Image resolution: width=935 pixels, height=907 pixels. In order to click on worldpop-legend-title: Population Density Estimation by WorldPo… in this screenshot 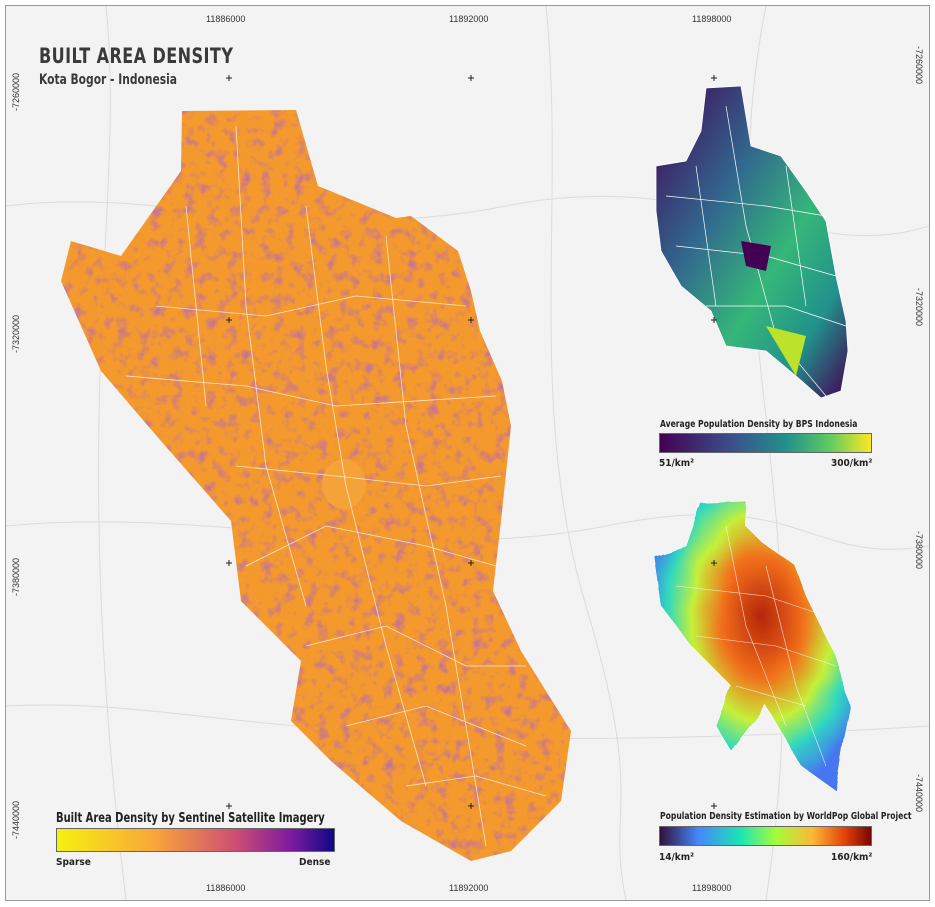, I will do `click(786, 816)`.